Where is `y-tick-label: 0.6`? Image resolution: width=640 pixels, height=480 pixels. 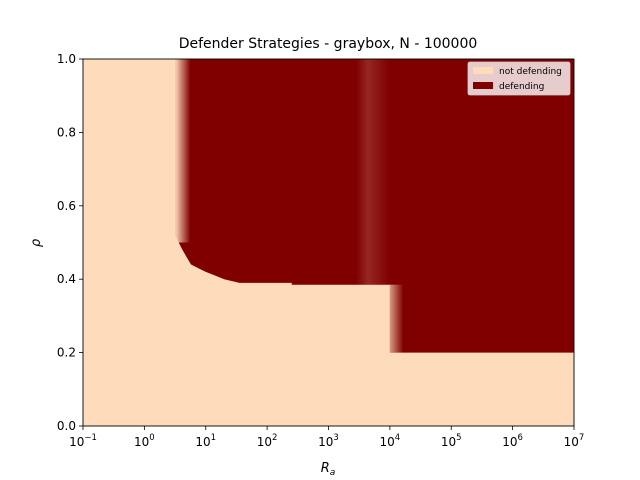 y-tick-label: 0.6 is located at coordinates (66, 206).